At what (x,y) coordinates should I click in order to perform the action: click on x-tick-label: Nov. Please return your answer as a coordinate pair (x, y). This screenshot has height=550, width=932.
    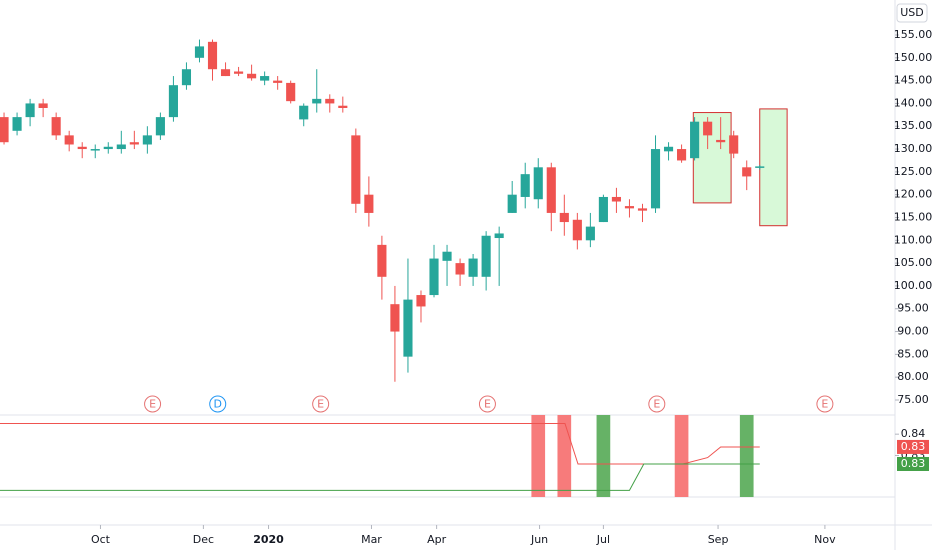
    Looking at the image, I should click on (825, 539).